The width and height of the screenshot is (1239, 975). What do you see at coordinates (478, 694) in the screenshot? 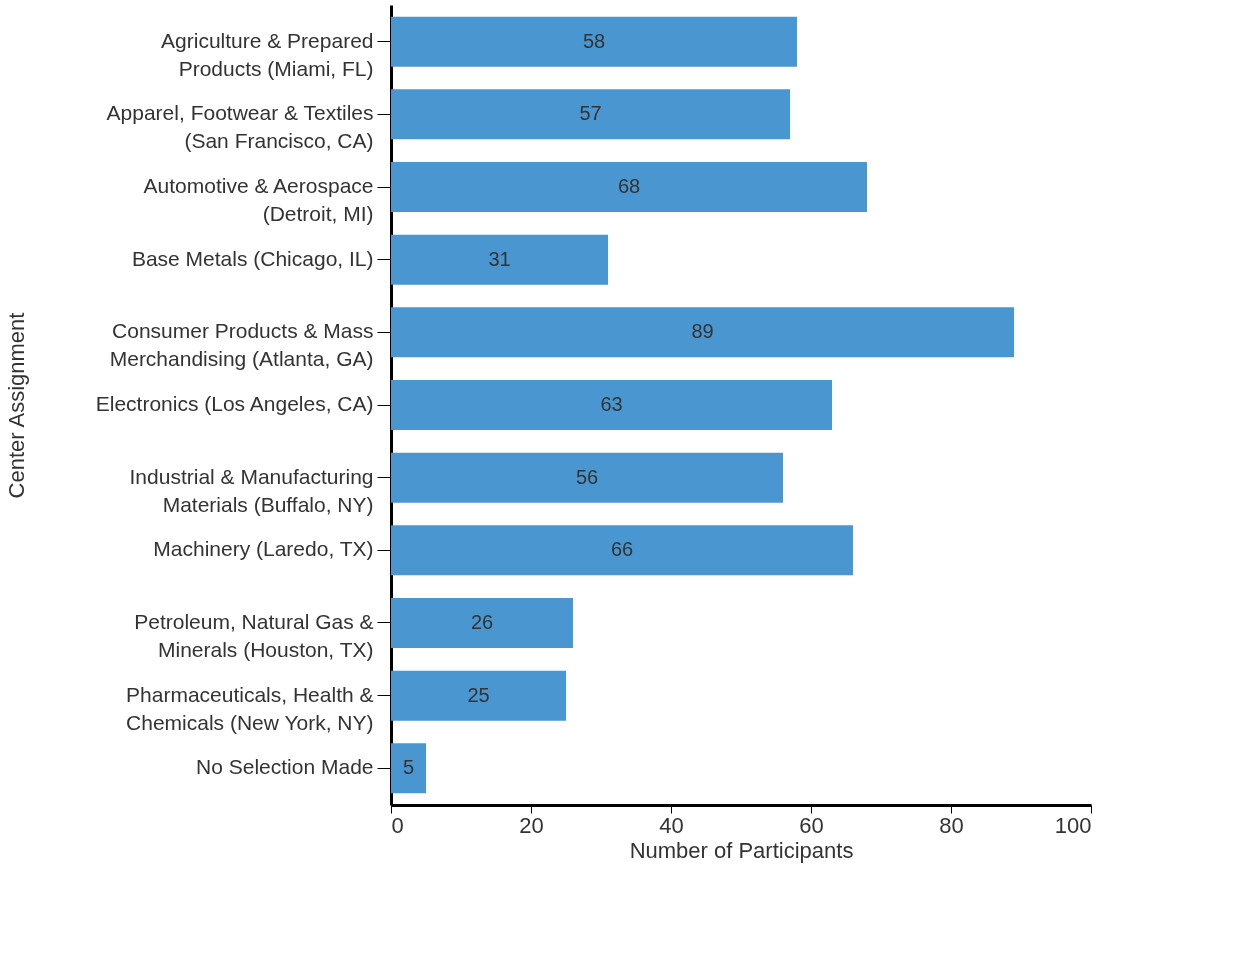
I see `data-label: 25` at bounding box center [478, 694].